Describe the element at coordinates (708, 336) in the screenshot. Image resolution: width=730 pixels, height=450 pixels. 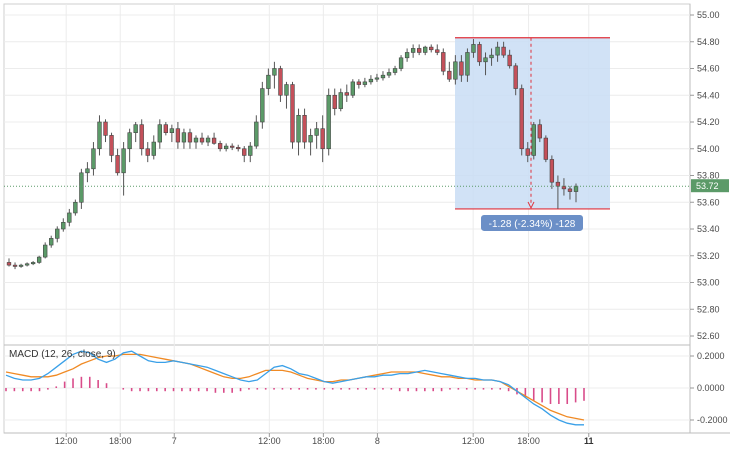
I see `y-tick-label: 52.60` at that location.